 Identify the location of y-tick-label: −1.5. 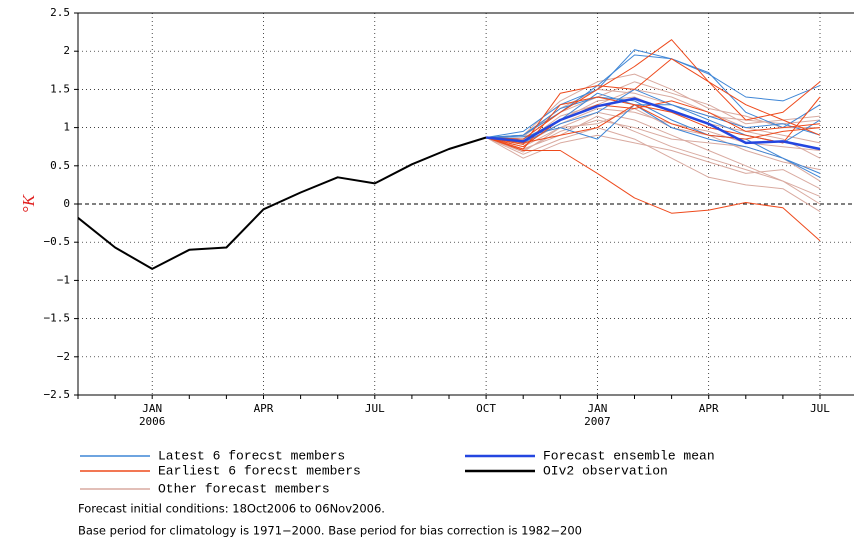
(57, 318).